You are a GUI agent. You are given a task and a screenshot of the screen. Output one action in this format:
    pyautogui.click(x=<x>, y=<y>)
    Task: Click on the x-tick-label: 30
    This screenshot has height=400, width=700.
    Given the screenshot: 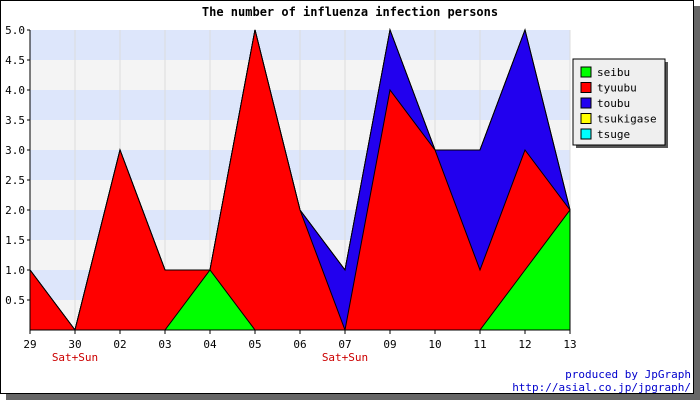 What is the action you would take?
    pyautogui.click(x=74, y=344)
    